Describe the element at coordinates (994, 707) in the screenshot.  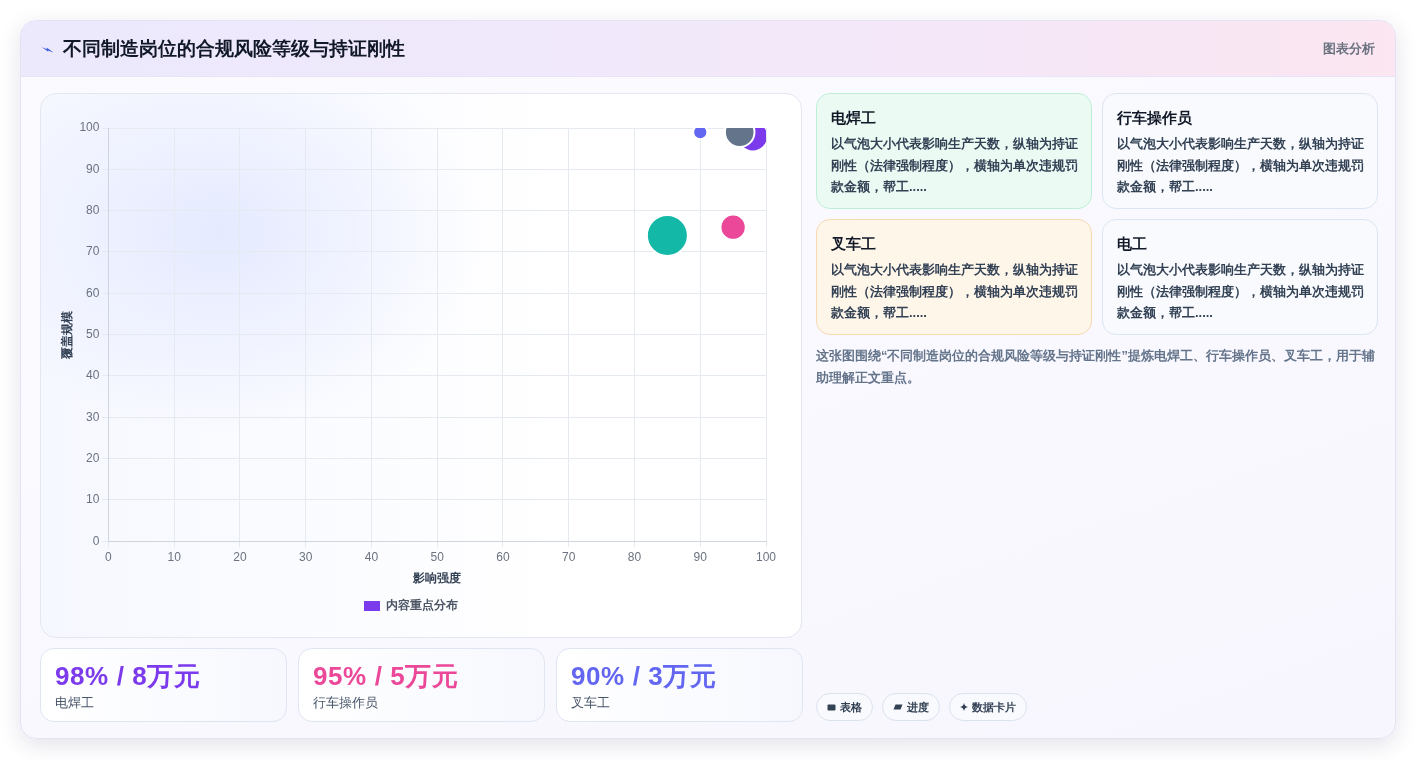
I see `text: 数据卡片` at that location.